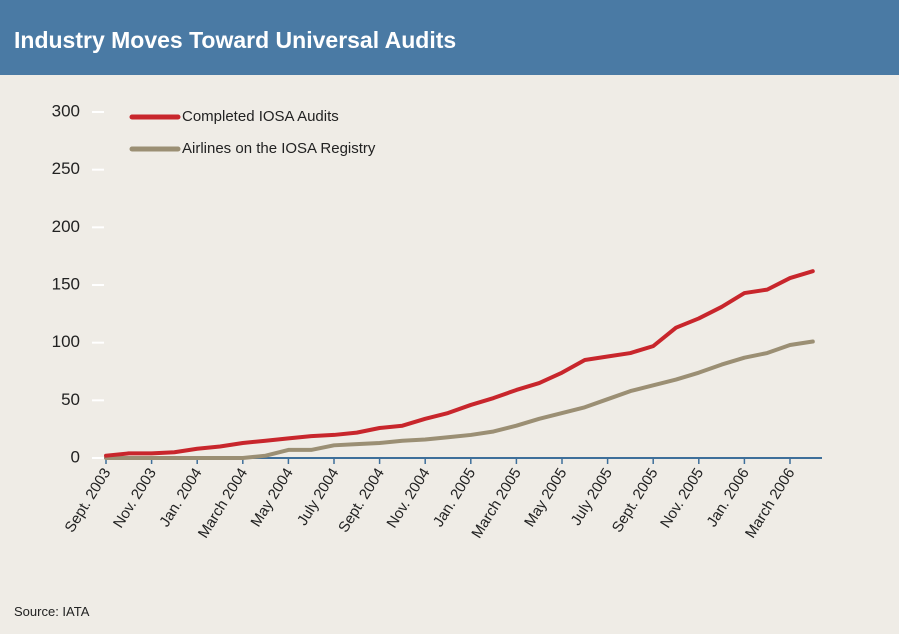 The height and width of the screenshot is (634, 899). Describe the element at coordinates (66, 226) in the screenshot. I see `y-tick-label: 200` at that location.